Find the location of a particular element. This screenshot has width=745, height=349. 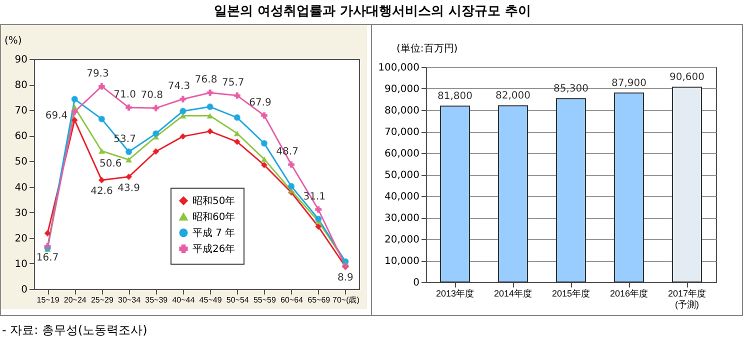

legend-label: 昭和50年 is located at coordinates (214, 200).